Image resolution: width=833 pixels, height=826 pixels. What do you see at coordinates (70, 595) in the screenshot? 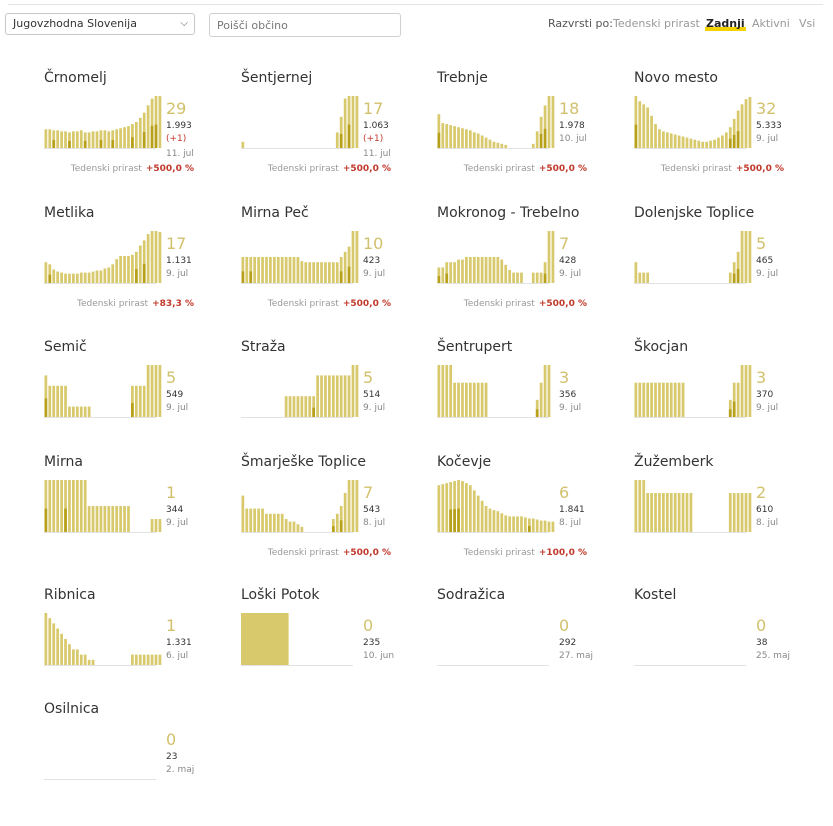
I see `municipality-name: Ribnica` at bounding box center [70, 595].